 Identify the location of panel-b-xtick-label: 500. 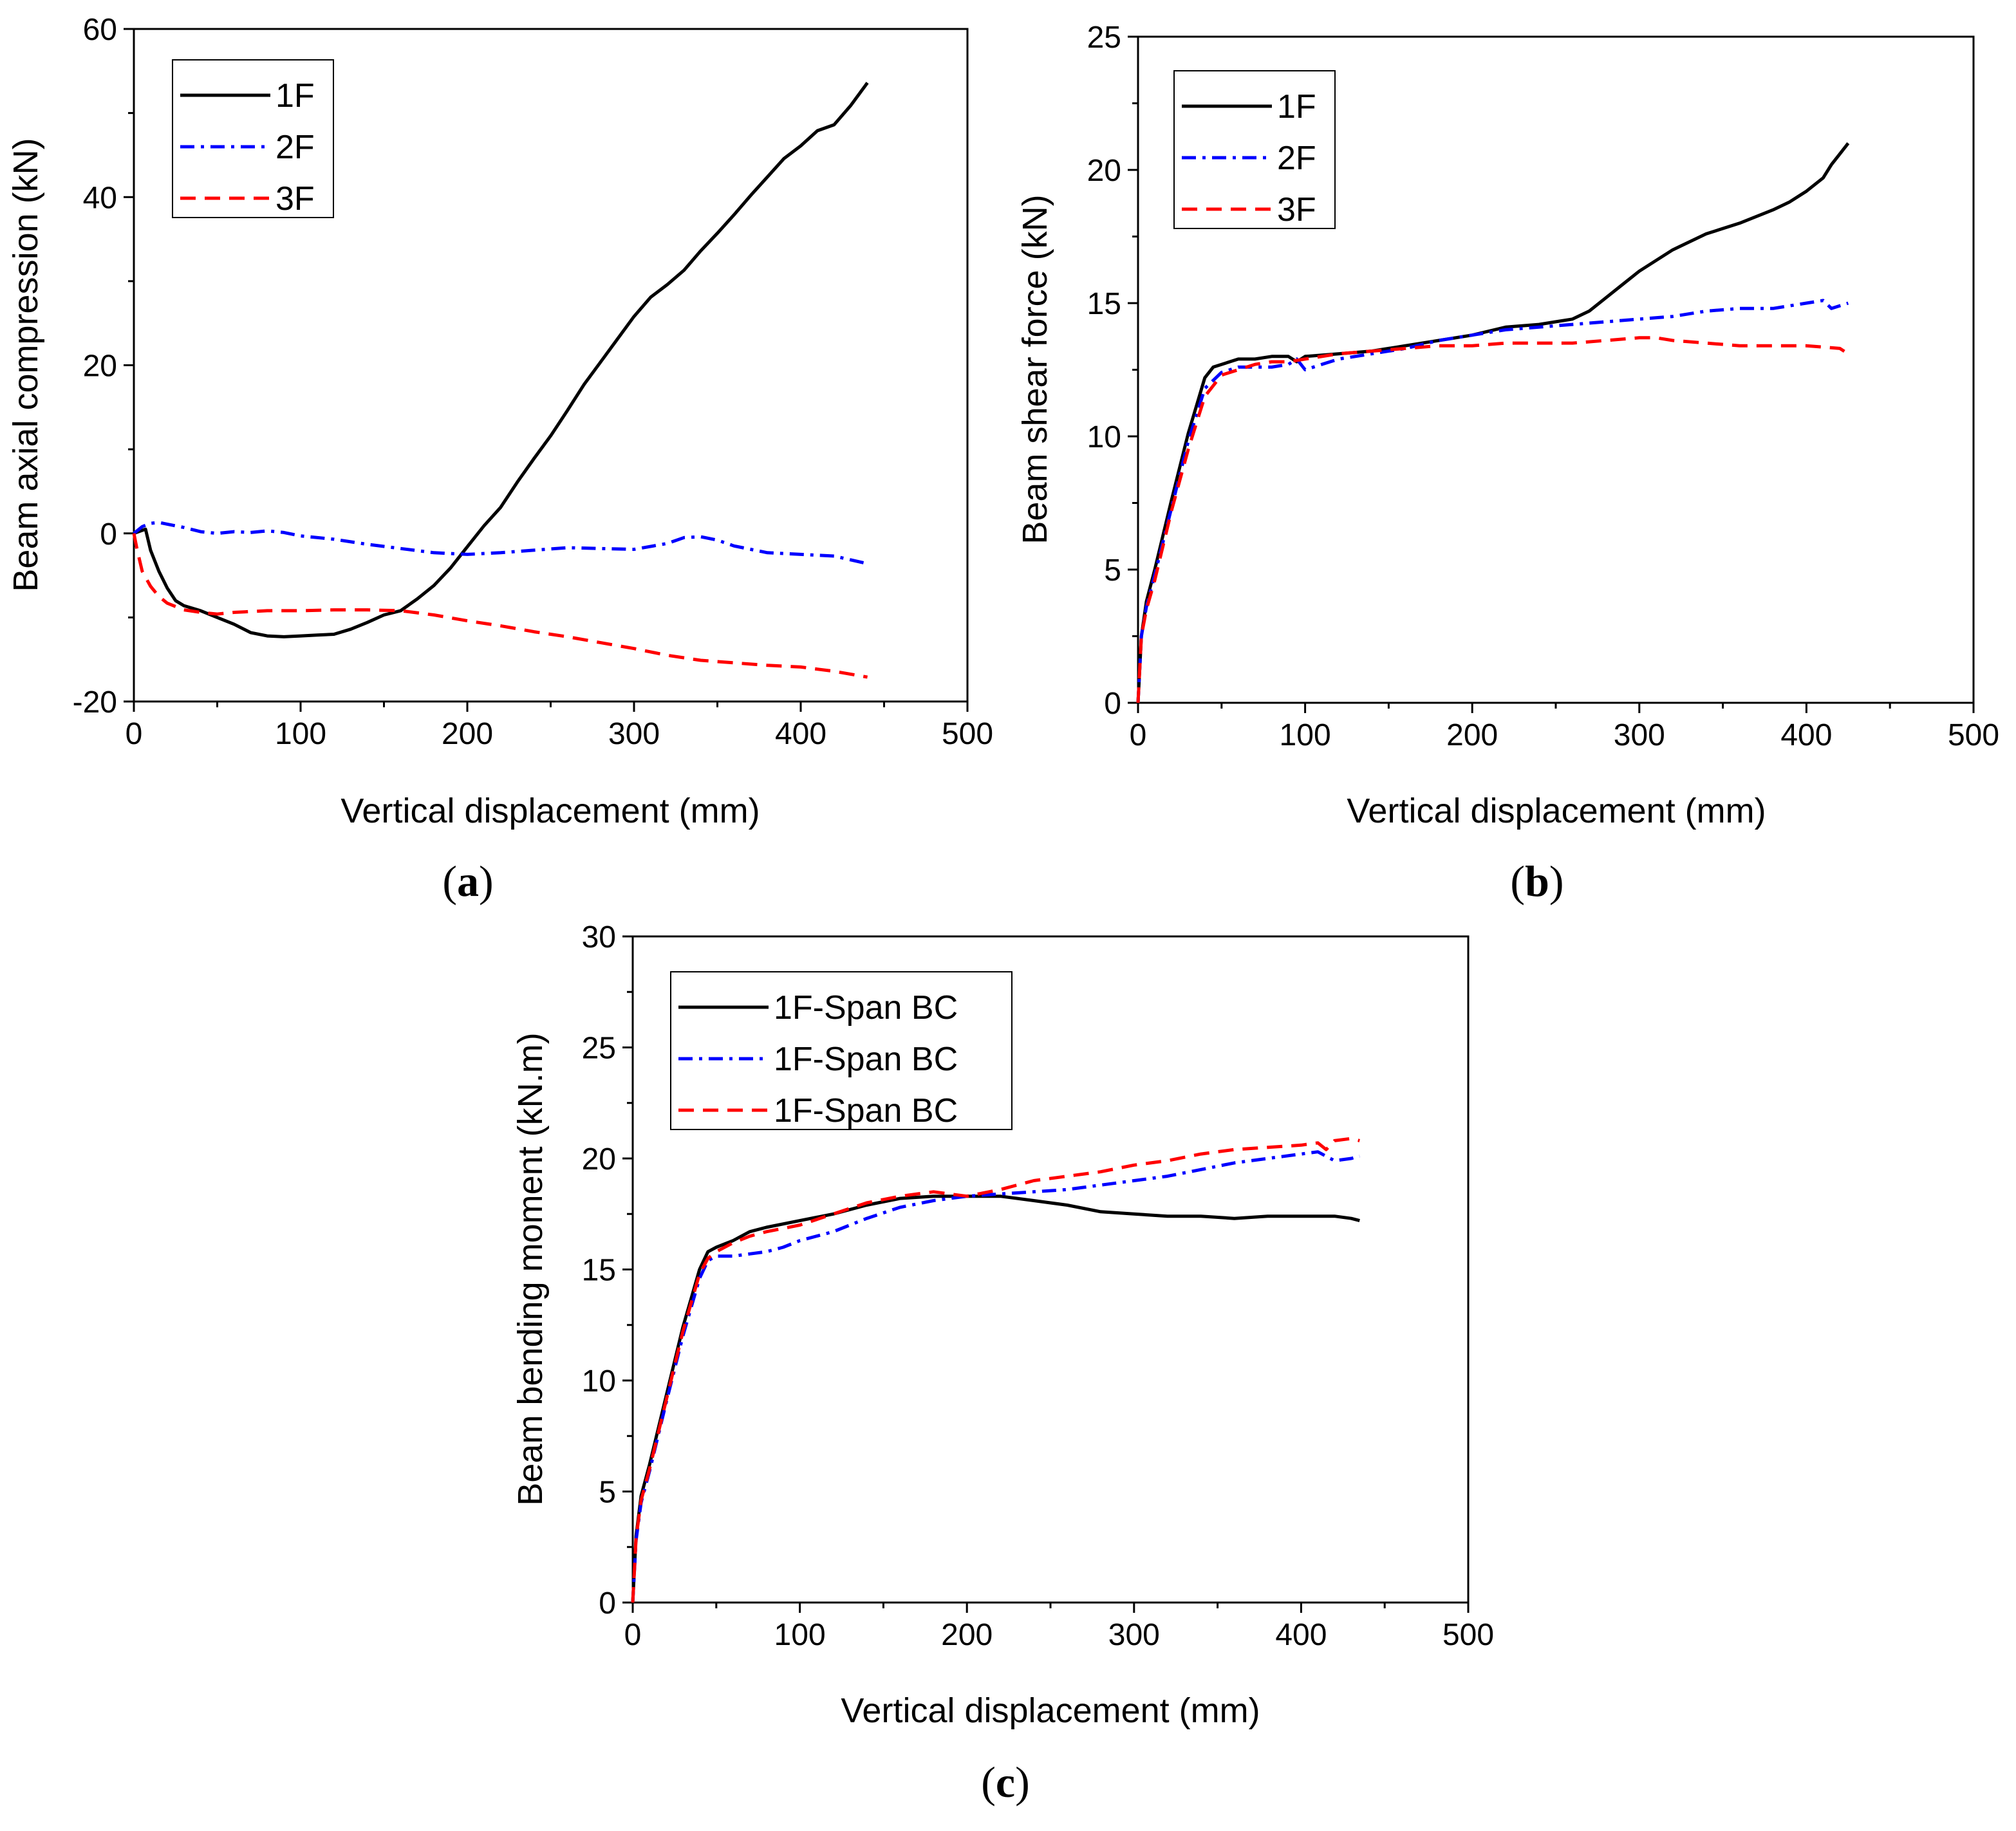
(1973, 735).